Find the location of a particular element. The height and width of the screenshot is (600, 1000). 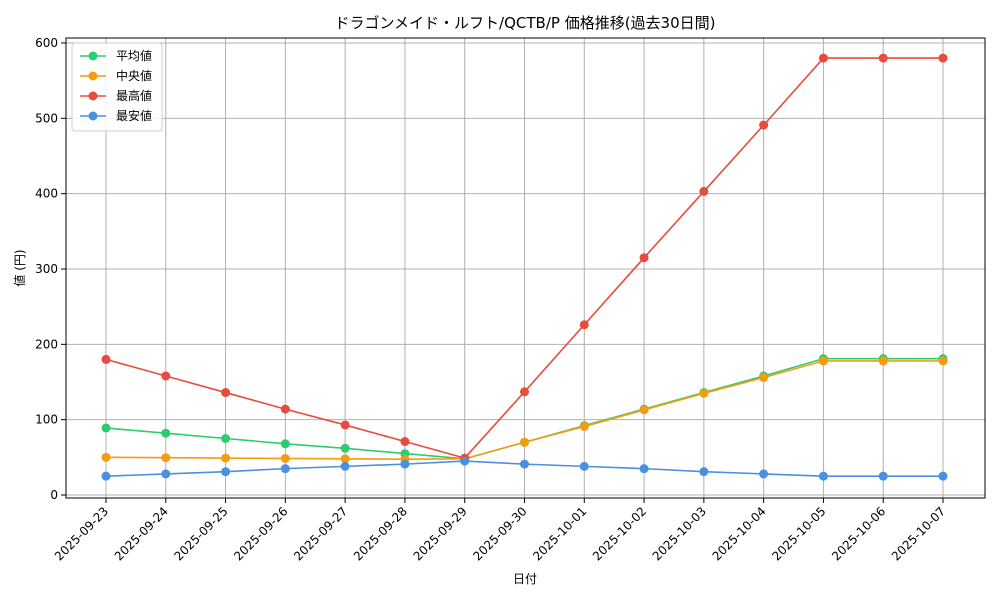

x-tick-label: 2025-10-05 is located at coordinates (798, 533).